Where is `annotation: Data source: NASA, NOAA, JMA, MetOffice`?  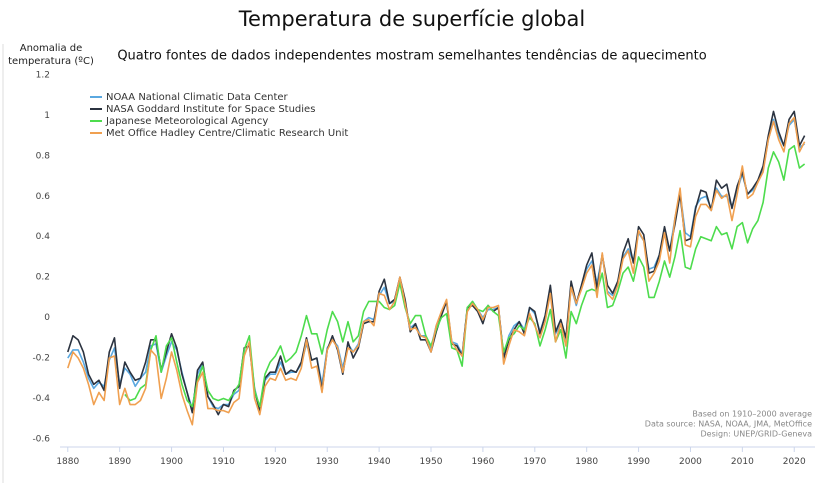 annotation: Data source: NASA, NOAA, JMA, MetOffice is located at coordinates (728, 424).